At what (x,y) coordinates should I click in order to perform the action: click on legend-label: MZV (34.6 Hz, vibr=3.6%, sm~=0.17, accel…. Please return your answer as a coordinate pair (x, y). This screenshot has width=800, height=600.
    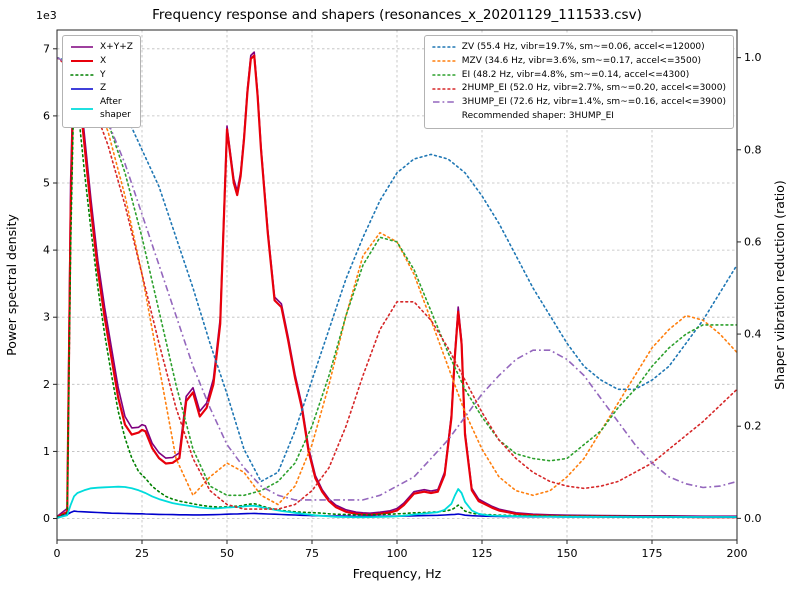
    Looking at the image, I should click on (581, 60).